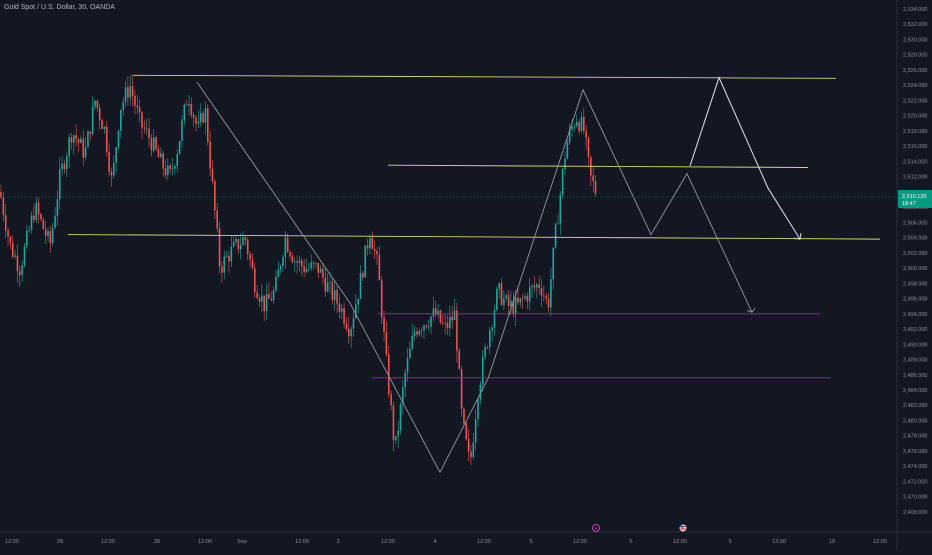 This screenshot has height=555, width=932. What do you see at coordinates (915, 117) in the screenshot?
I see `price-tick-label: 2,520.000` at bounding box center [915, 117].